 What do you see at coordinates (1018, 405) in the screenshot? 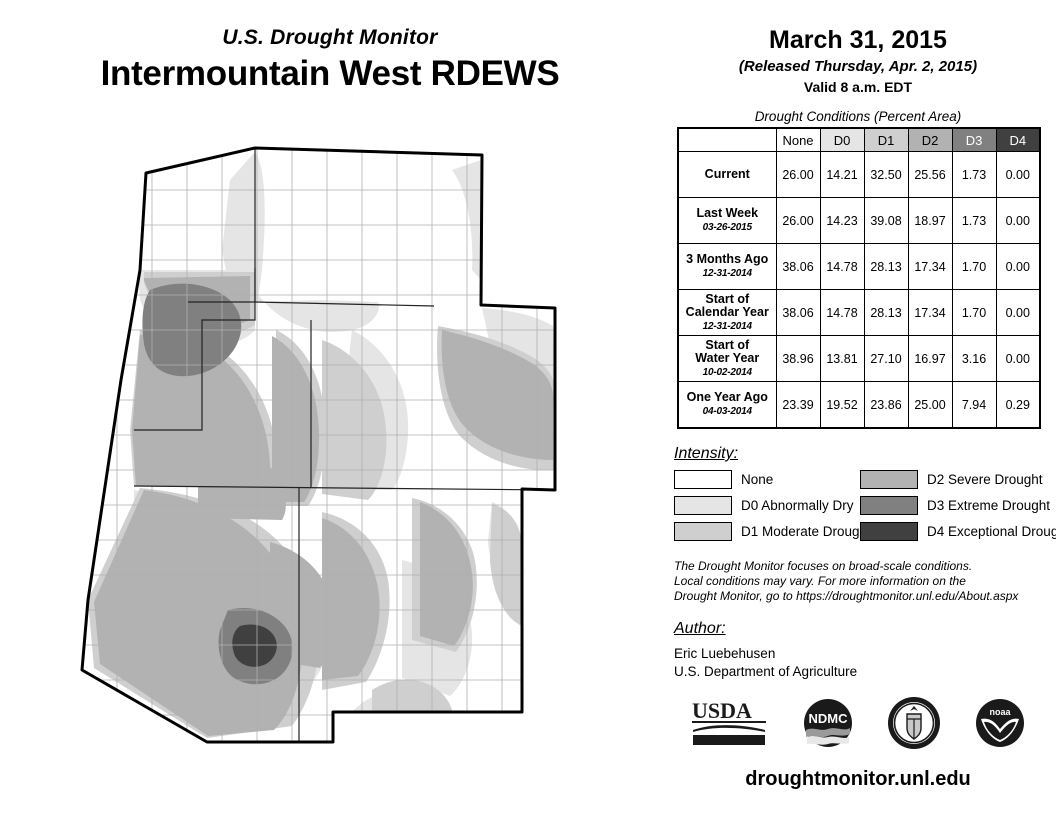
I see `cell-d4: 0.29` at bounding box center [1018, 405].